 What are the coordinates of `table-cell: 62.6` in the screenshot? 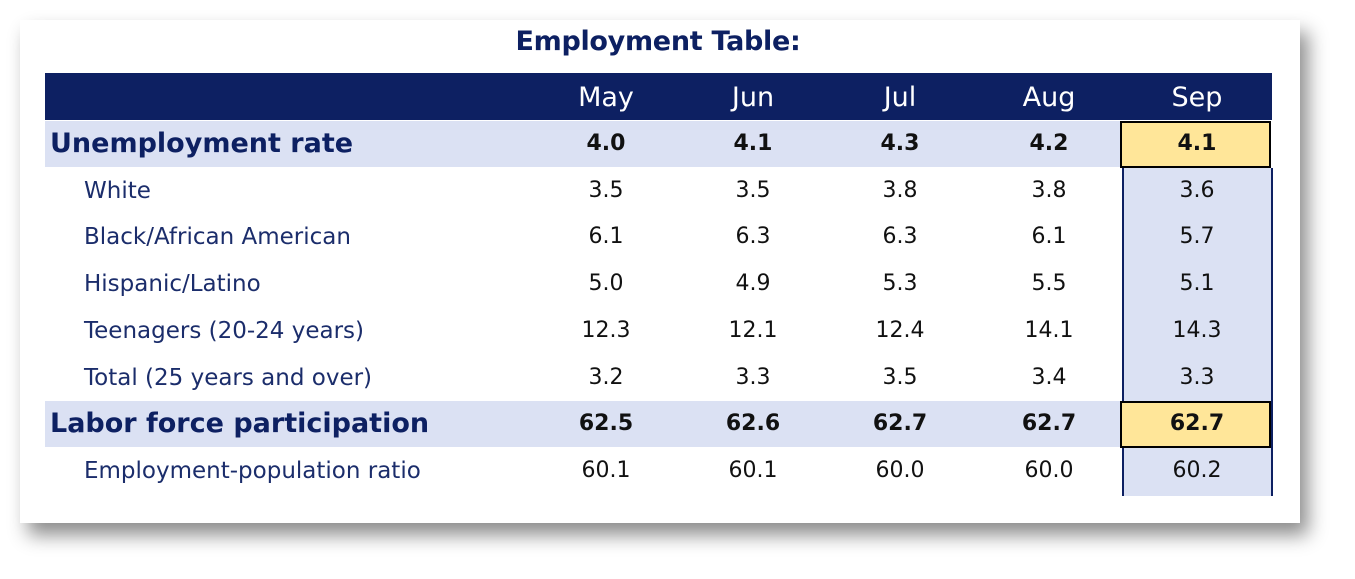 It's located at (753, 424).